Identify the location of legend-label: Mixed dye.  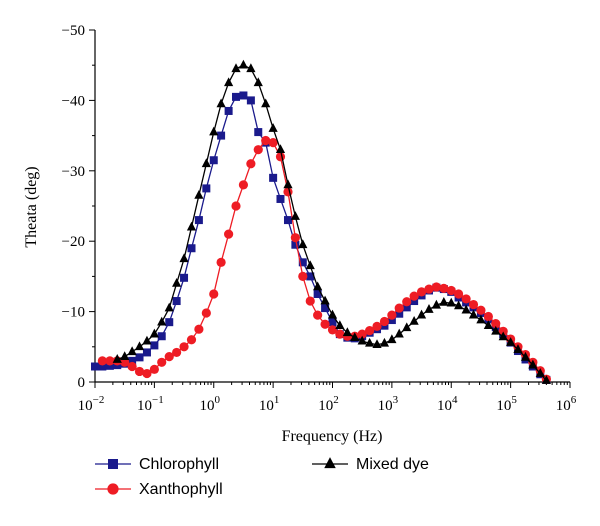
(392, 464).